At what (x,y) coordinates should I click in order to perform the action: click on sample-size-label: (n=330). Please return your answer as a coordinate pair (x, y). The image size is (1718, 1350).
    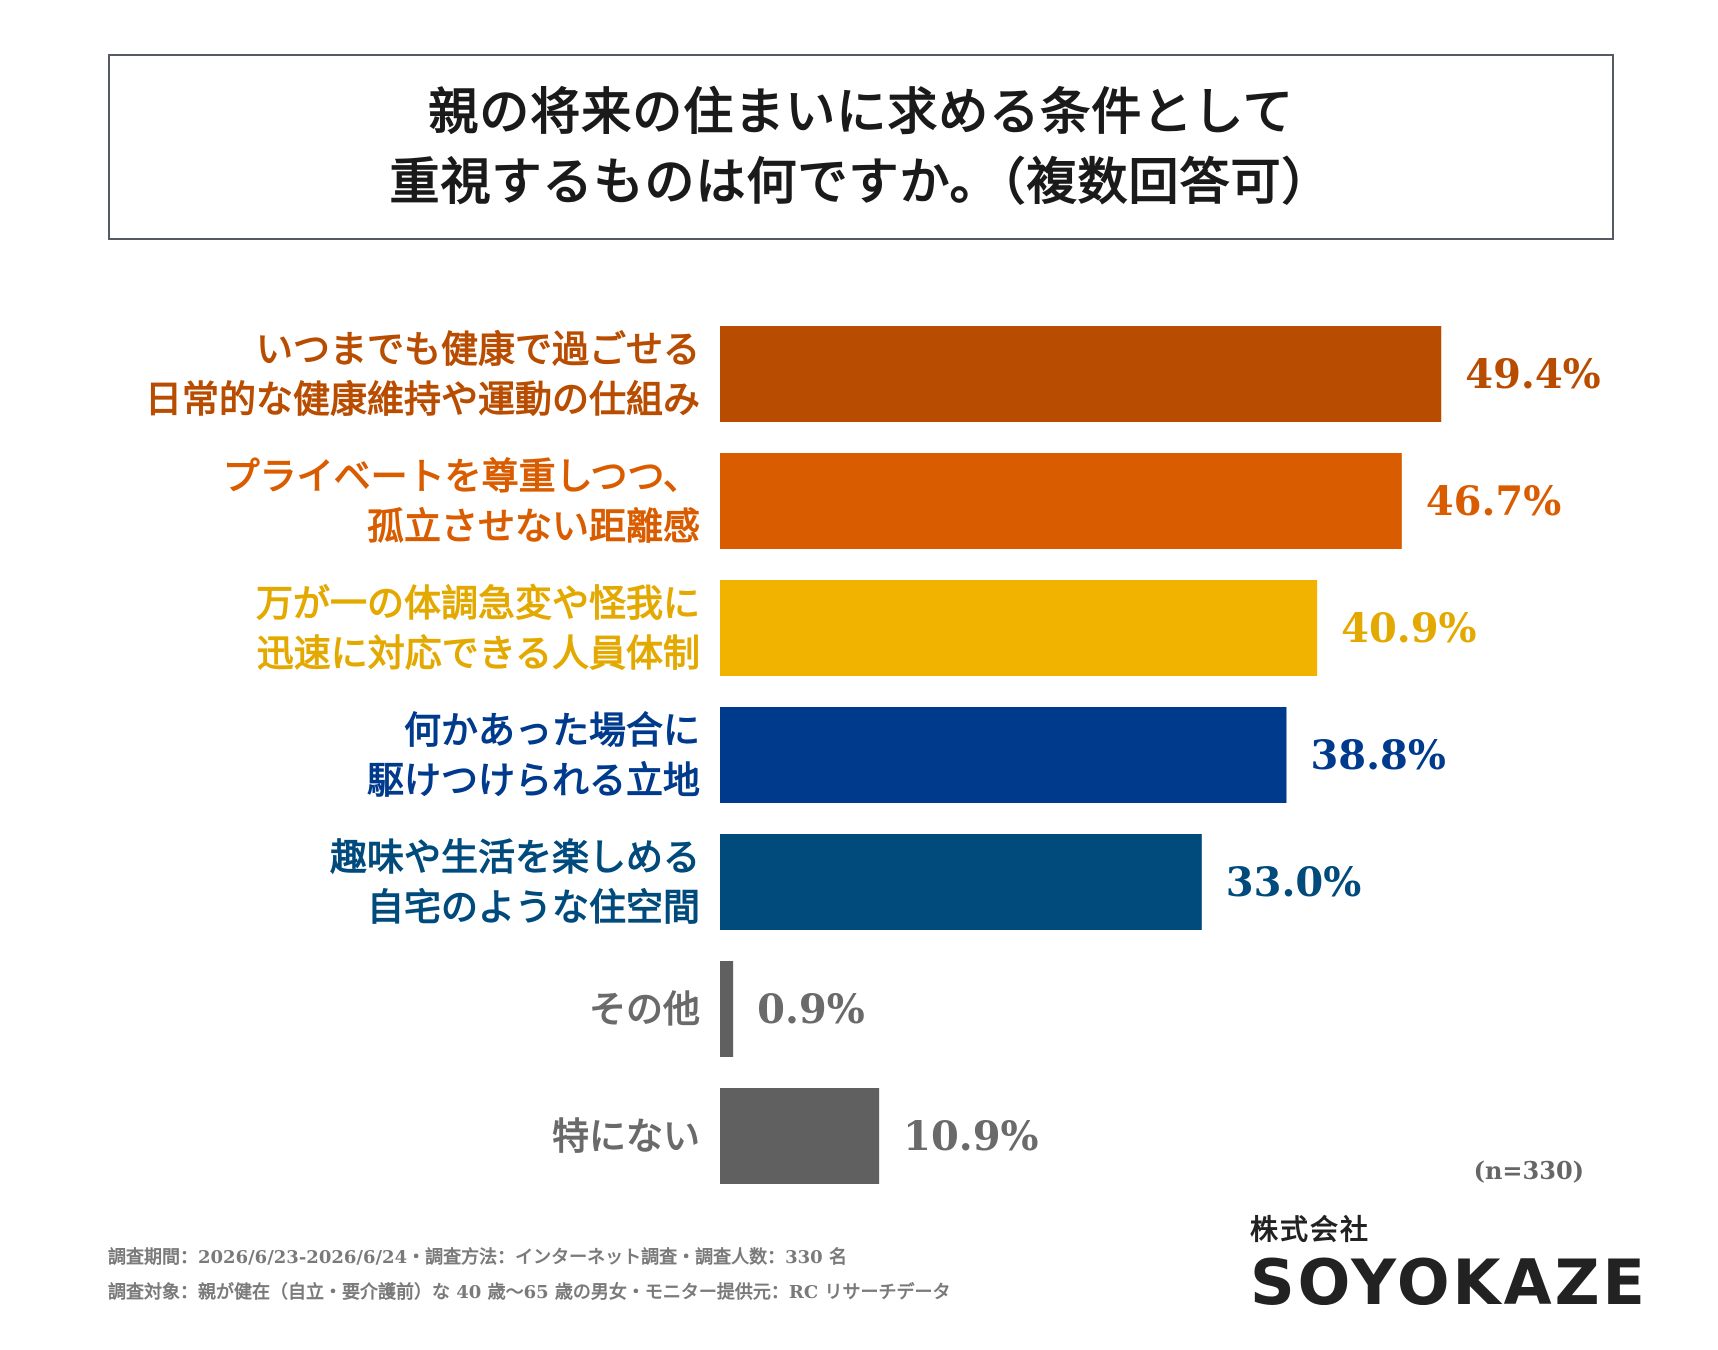
    Looking at the image, I should click on (1528, 1170).